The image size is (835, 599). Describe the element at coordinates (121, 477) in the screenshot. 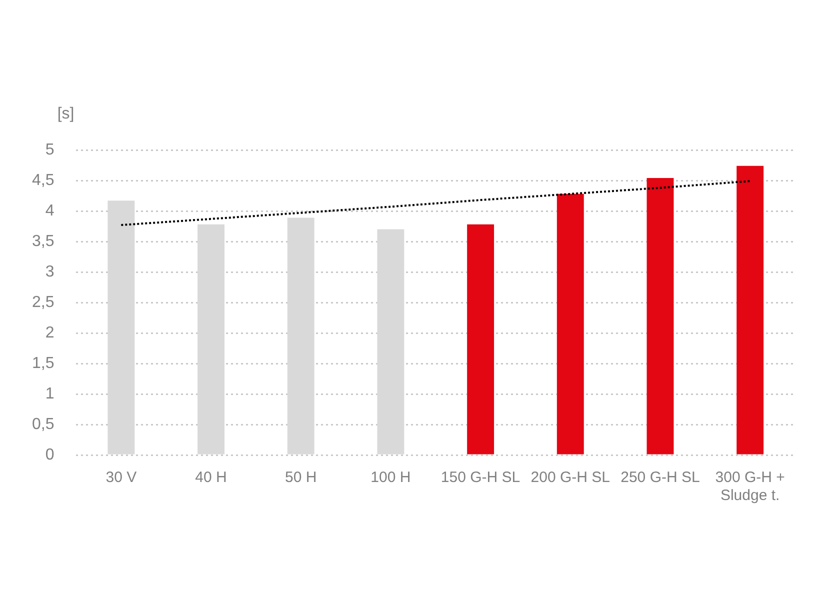

I see `x-tick-label: 30 V` at that location.